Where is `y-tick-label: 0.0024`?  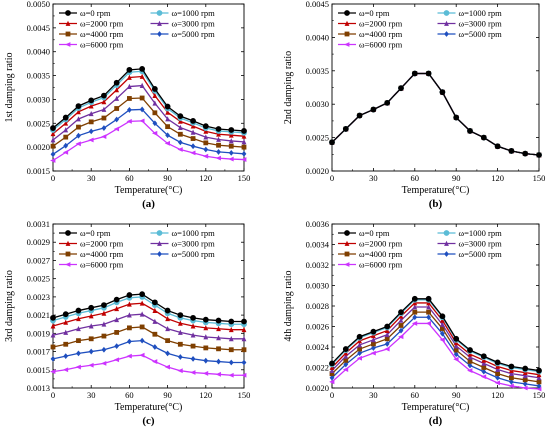 y-tick-label: 0.0024 is located at coordinates (318, 347).